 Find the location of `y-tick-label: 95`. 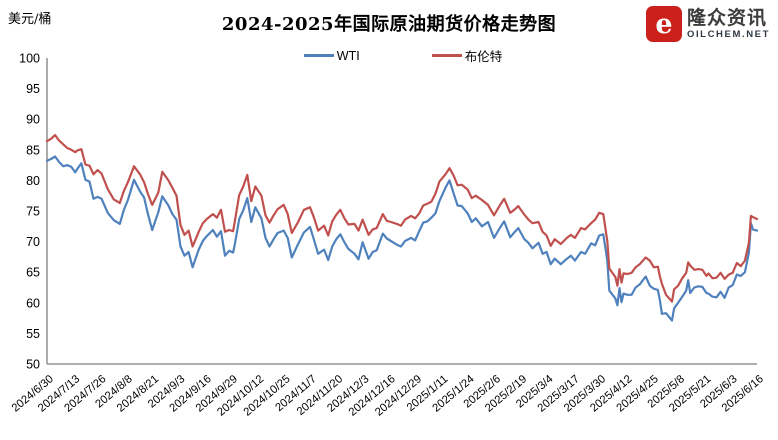

y-tick-label: 95 is located at coordinates (33, 89).